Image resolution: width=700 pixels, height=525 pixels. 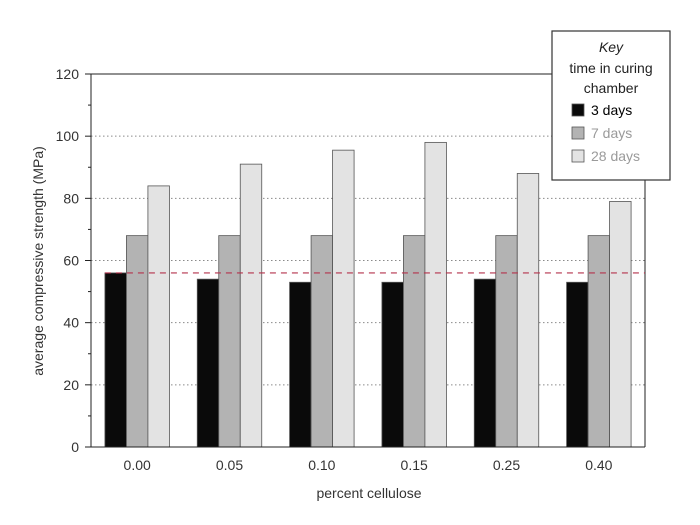 I want to click on y-tick-label: 100, so click(x=68, y=136).